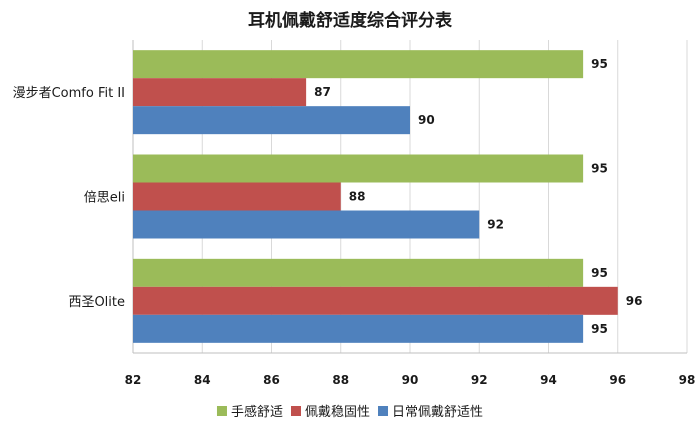 This screenshot has width=700, height=435. What do you see at coordinates (350, 20) in the screenshot?
I see `chart-title: 耳机佩戴舒适度综合评分表` at bounding box center [350, 20].